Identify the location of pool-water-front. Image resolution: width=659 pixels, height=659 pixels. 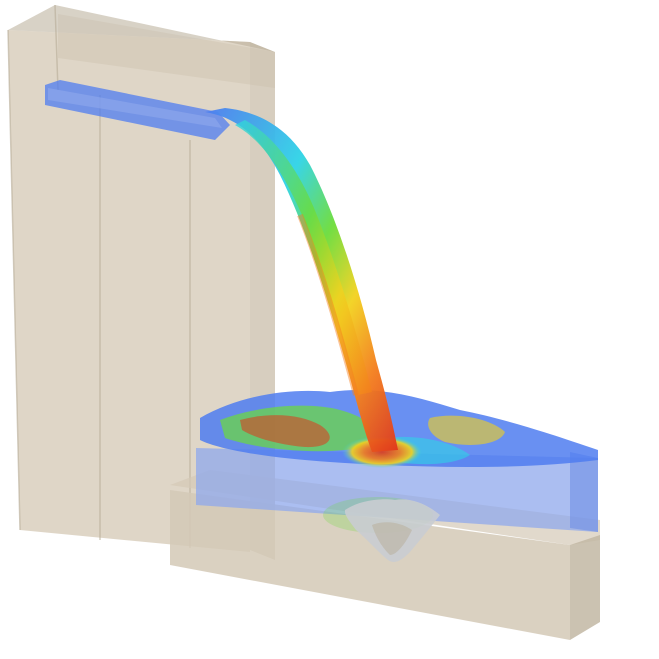
(397, 490).